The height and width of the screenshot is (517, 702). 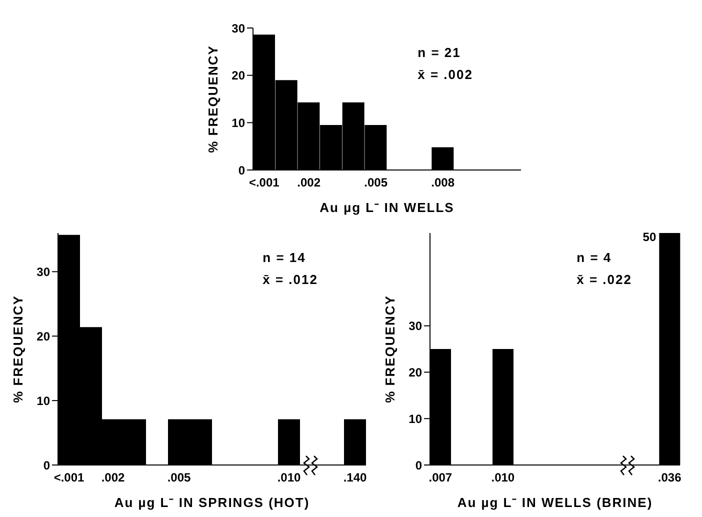 What do you see at coordinates (594, 258) in the screenshot?
I see `annotation: n = 4` at bounding box center [594, 258].